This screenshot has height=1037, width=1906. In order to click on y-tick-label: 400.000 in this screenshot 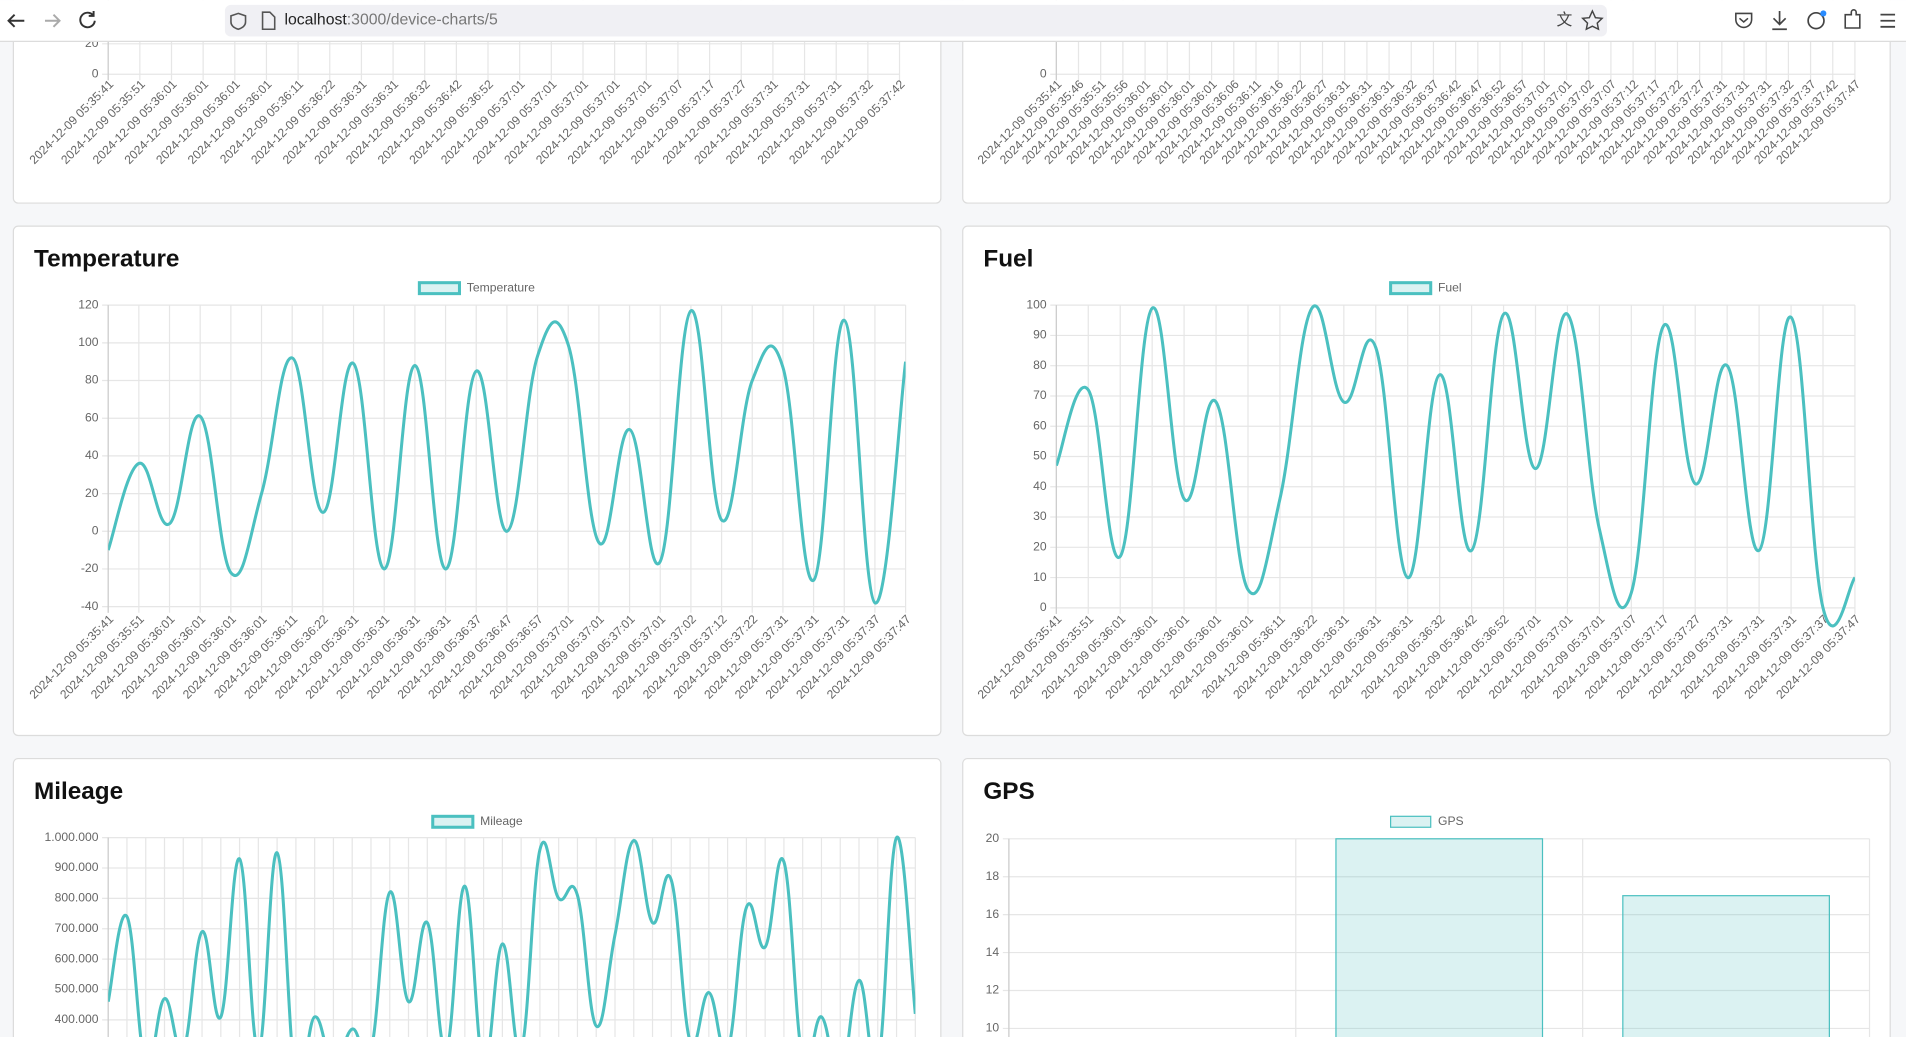, I will do `click(77, 1019)`.